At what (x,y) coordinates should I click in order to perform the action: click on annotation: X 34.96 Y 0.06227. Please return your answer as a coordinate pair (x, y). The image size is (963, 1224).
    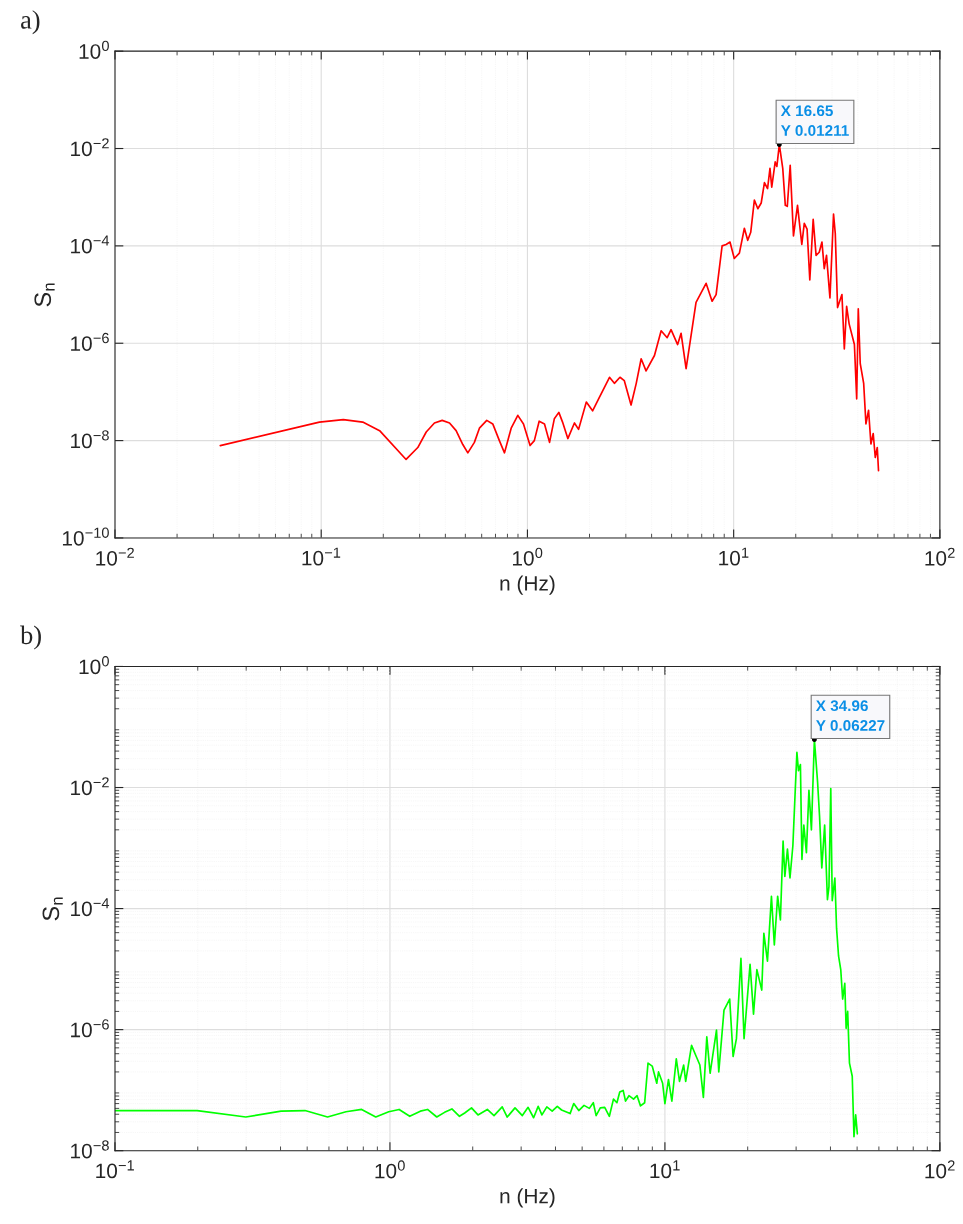
    Looking at the image, I should click on (850, 715).